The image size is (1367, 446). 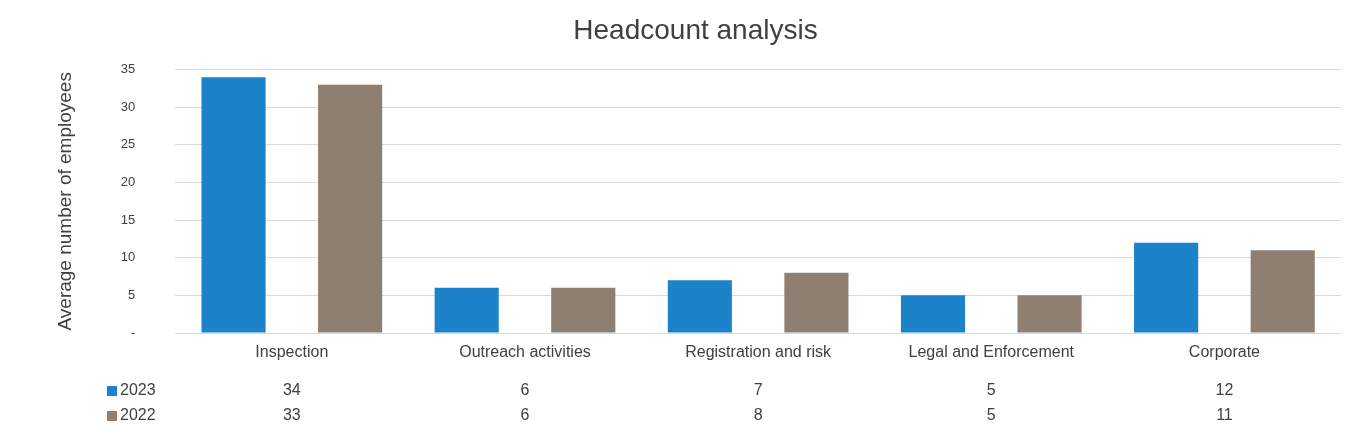 I want to click on y-tick-label: 35, so click(x=128, y=69).